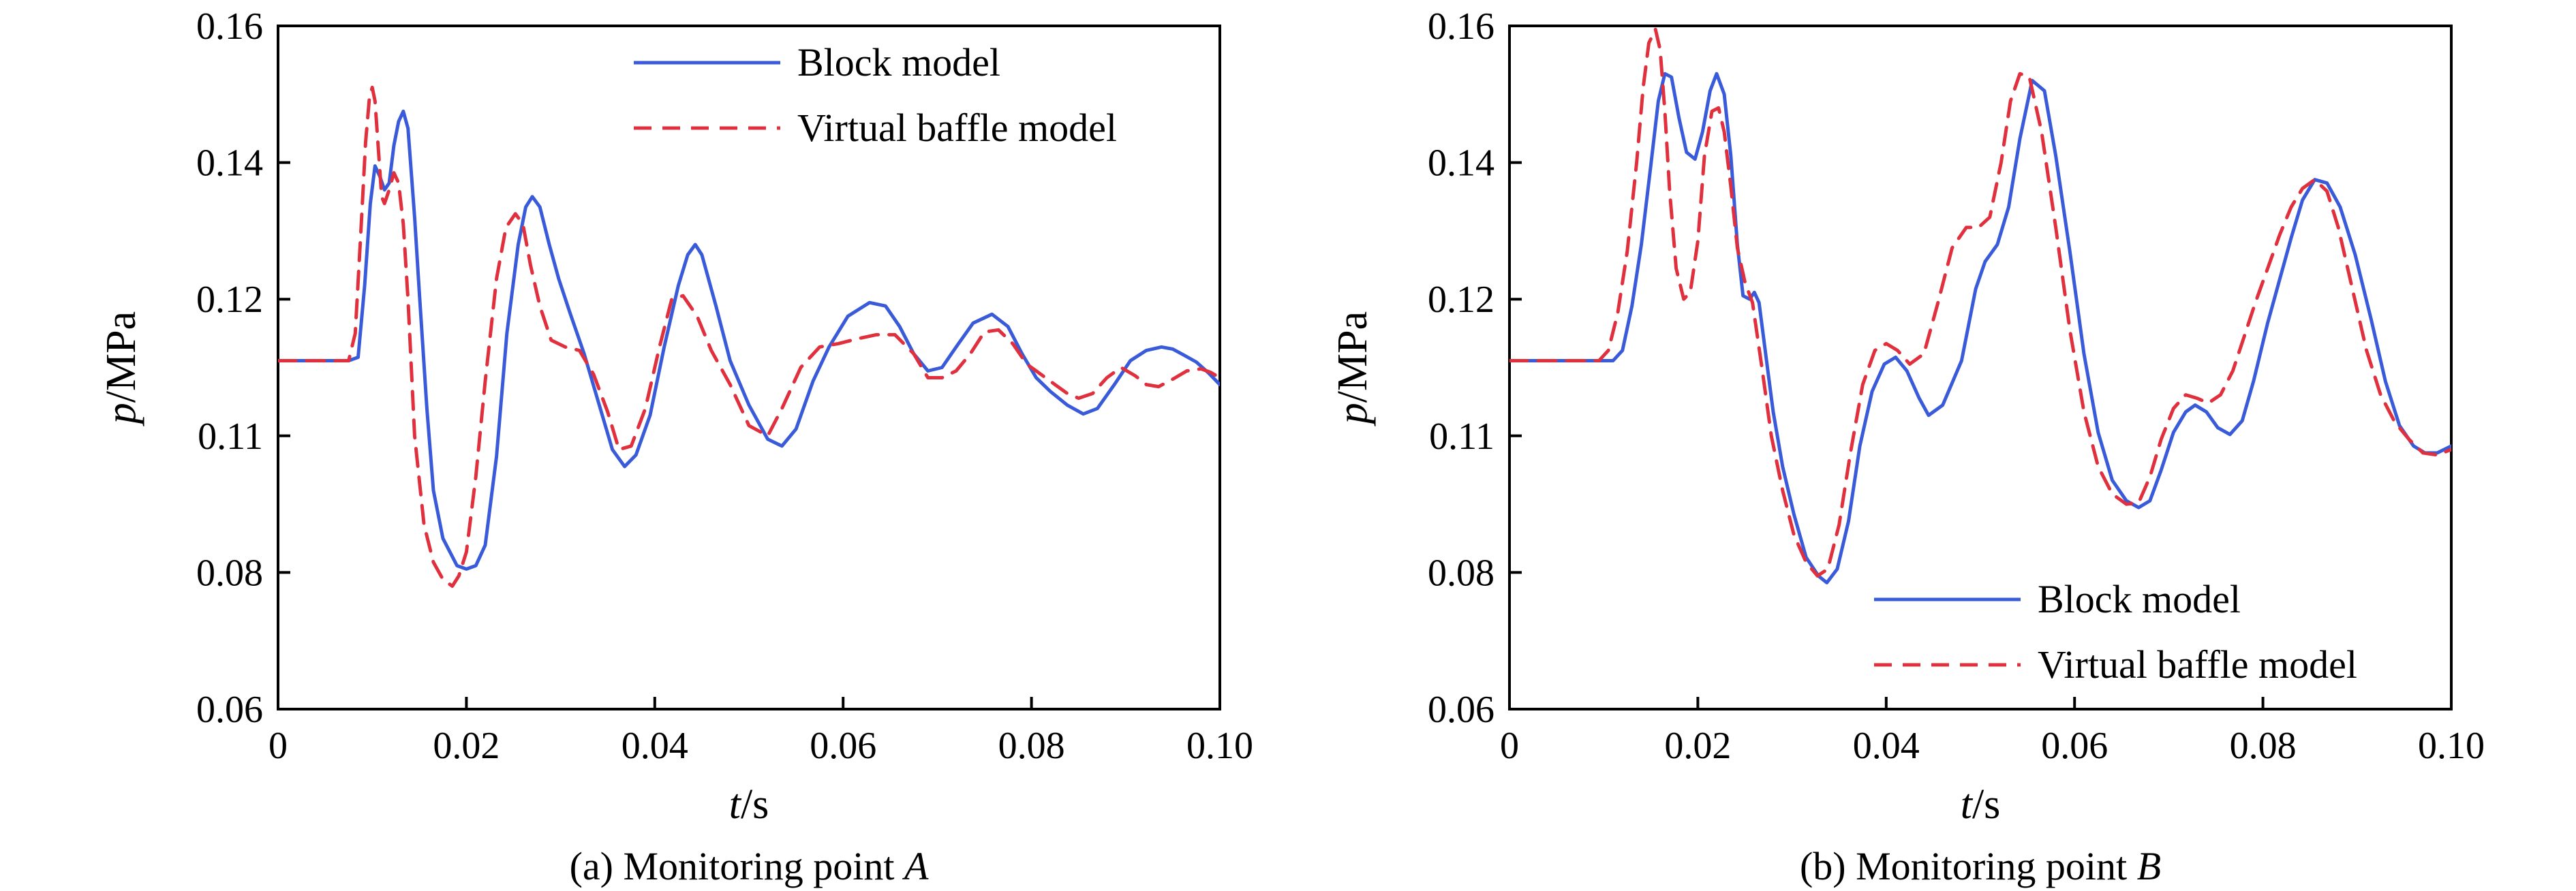 This screenshot has height=891, width=2576. What do you see at coordinates (737, 866) in the screenshot?
I see `caption-text: (a) Monitoring point` at bounding box center [737, 866].